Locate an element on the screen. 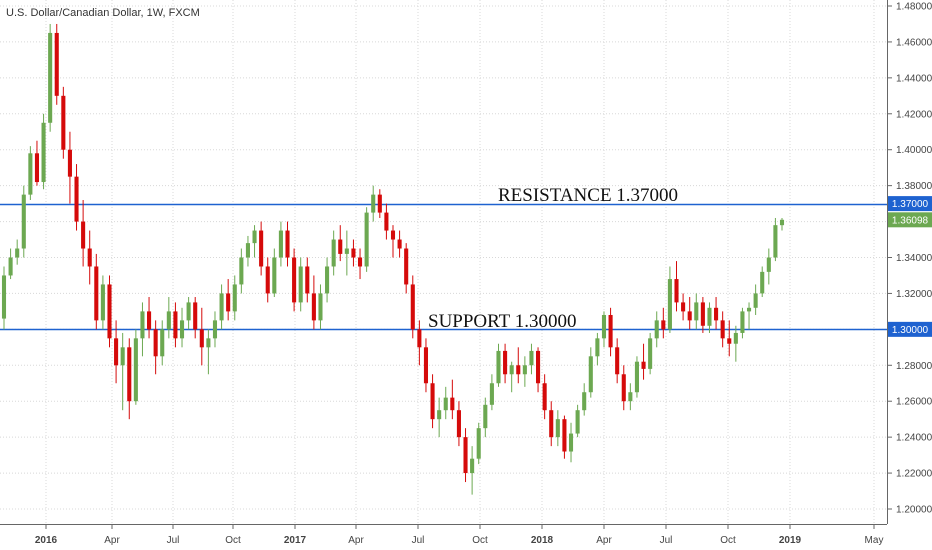  x-tick-label: 2016 is located at coordinates (46, 540).